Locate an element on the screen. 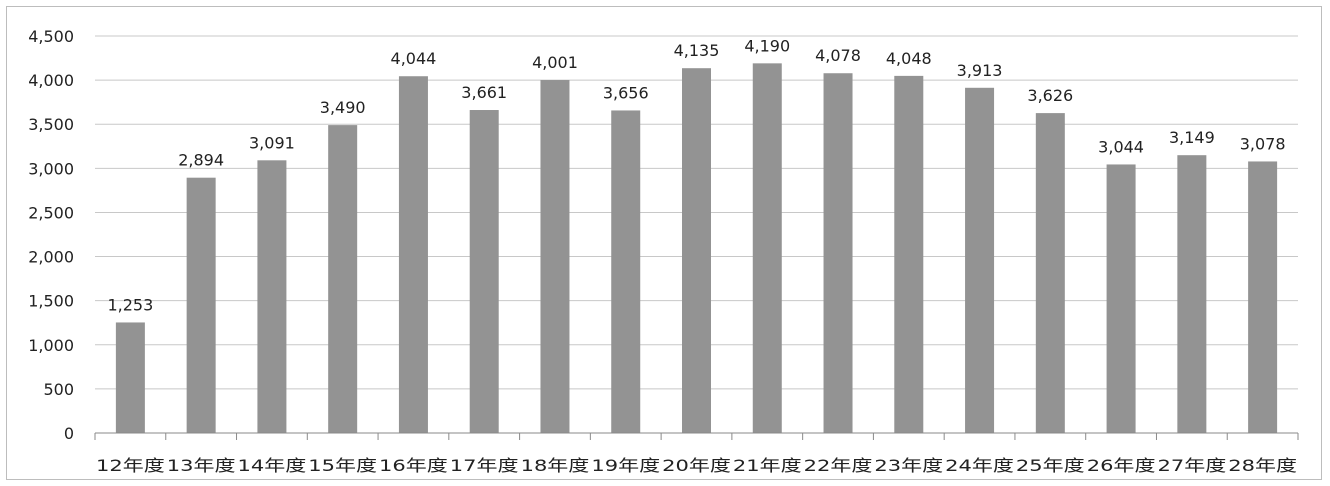 This screenshot has height=486, width=1330. x-tick-label: 20年度 is located at coordinates (696, 465).